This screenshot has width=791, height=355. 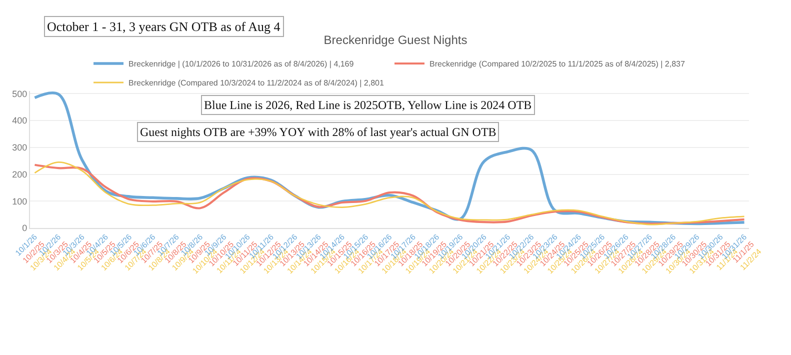 What do you see at coordinates (20, 121) in the screenshot?
I see `y-tick-label: 400` at bounding box center [20, 121].